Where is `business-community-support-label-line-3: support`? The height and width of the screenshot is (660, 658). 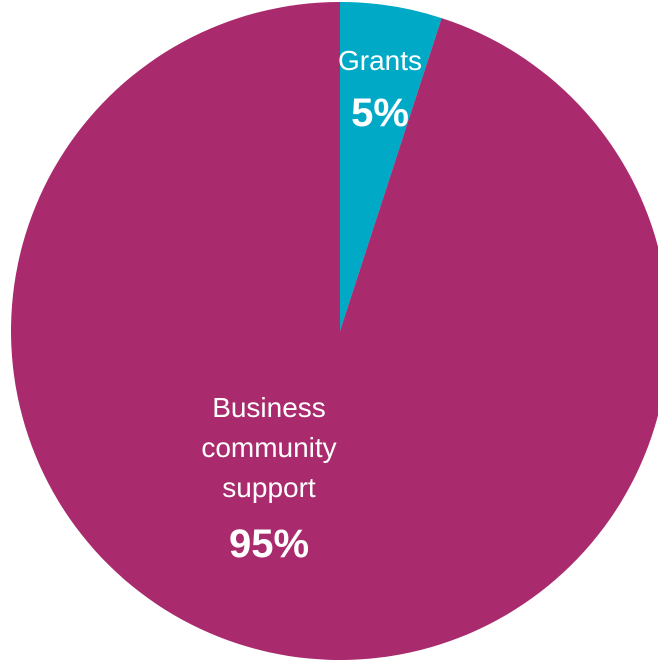
business-community-support-label-line-3: support is located at coordinates (269, 487).